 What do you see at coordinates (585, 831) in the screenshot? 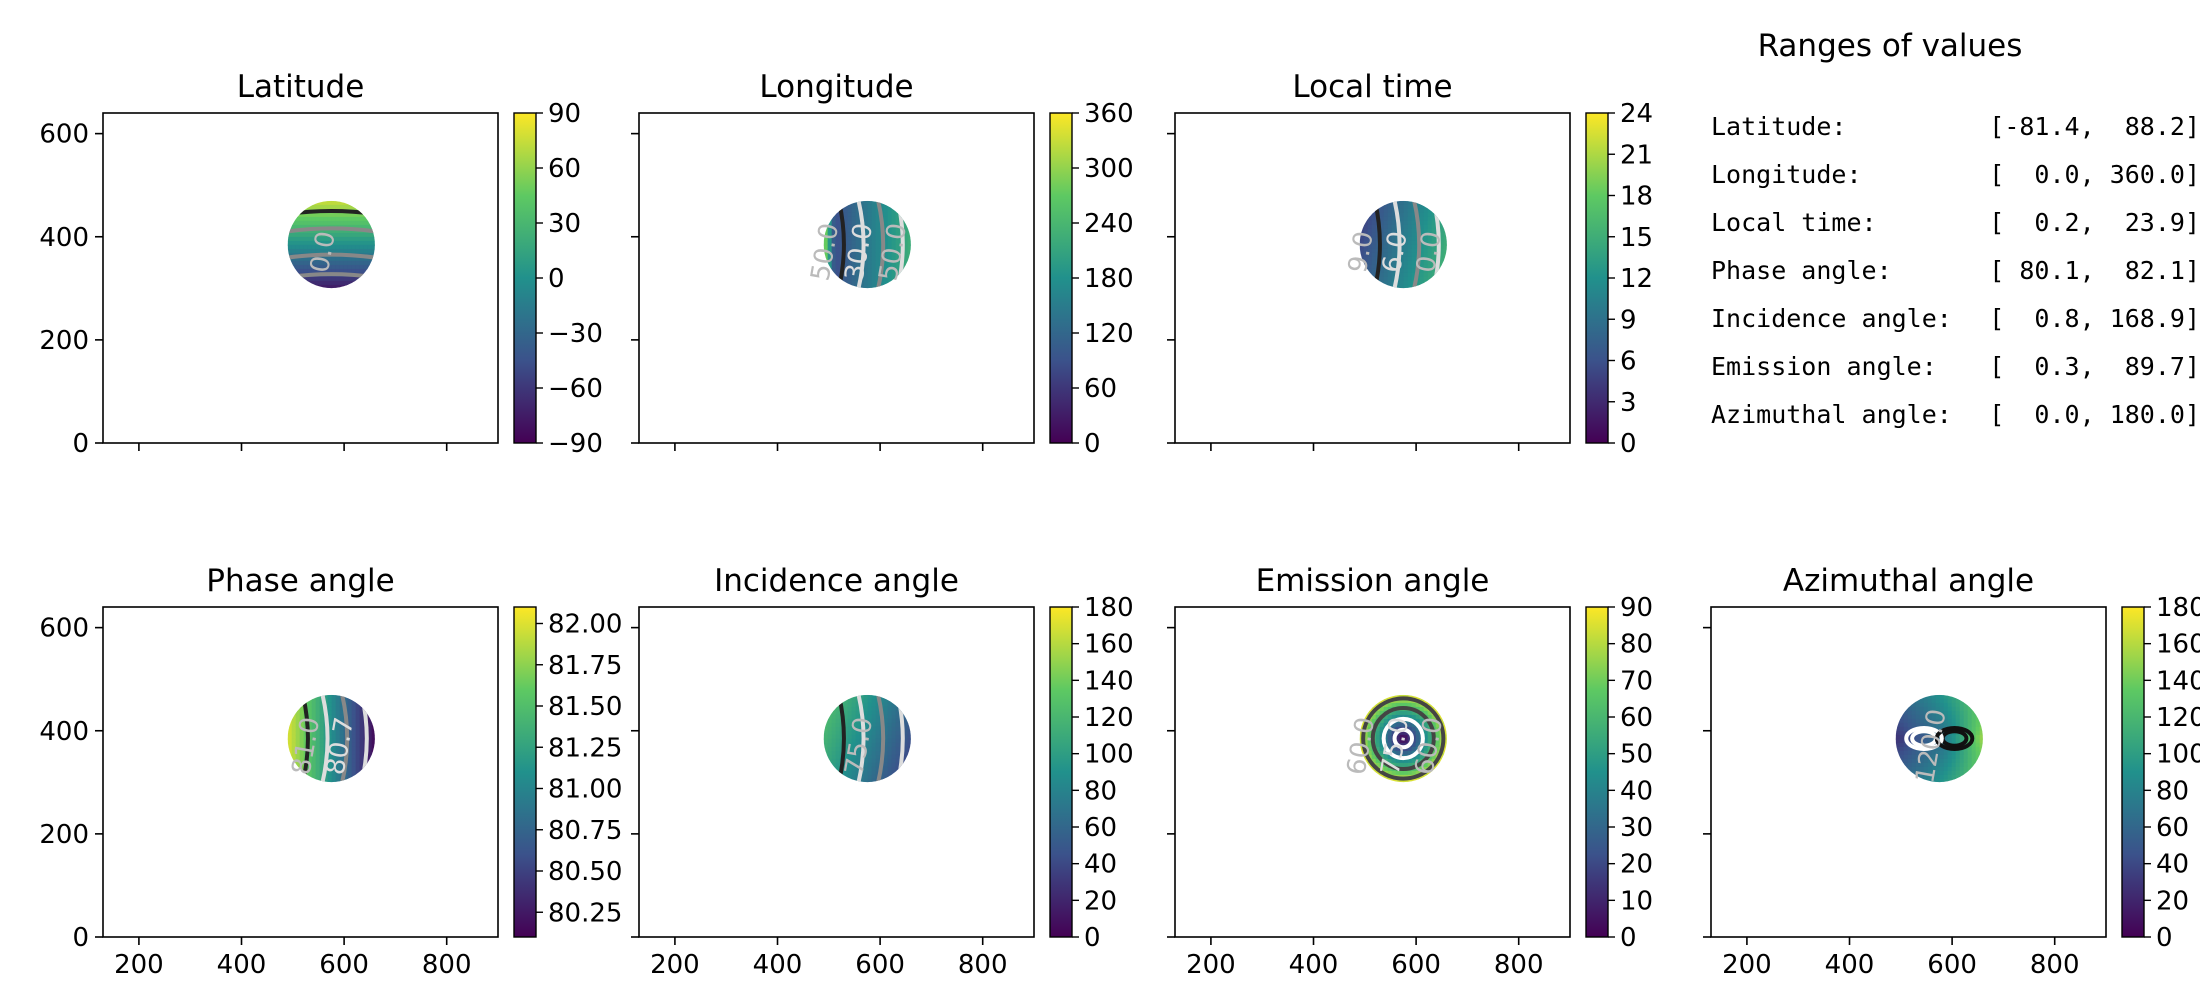
I see `colorbar-tick-label: 80.75` at bounding box center [585, 831].